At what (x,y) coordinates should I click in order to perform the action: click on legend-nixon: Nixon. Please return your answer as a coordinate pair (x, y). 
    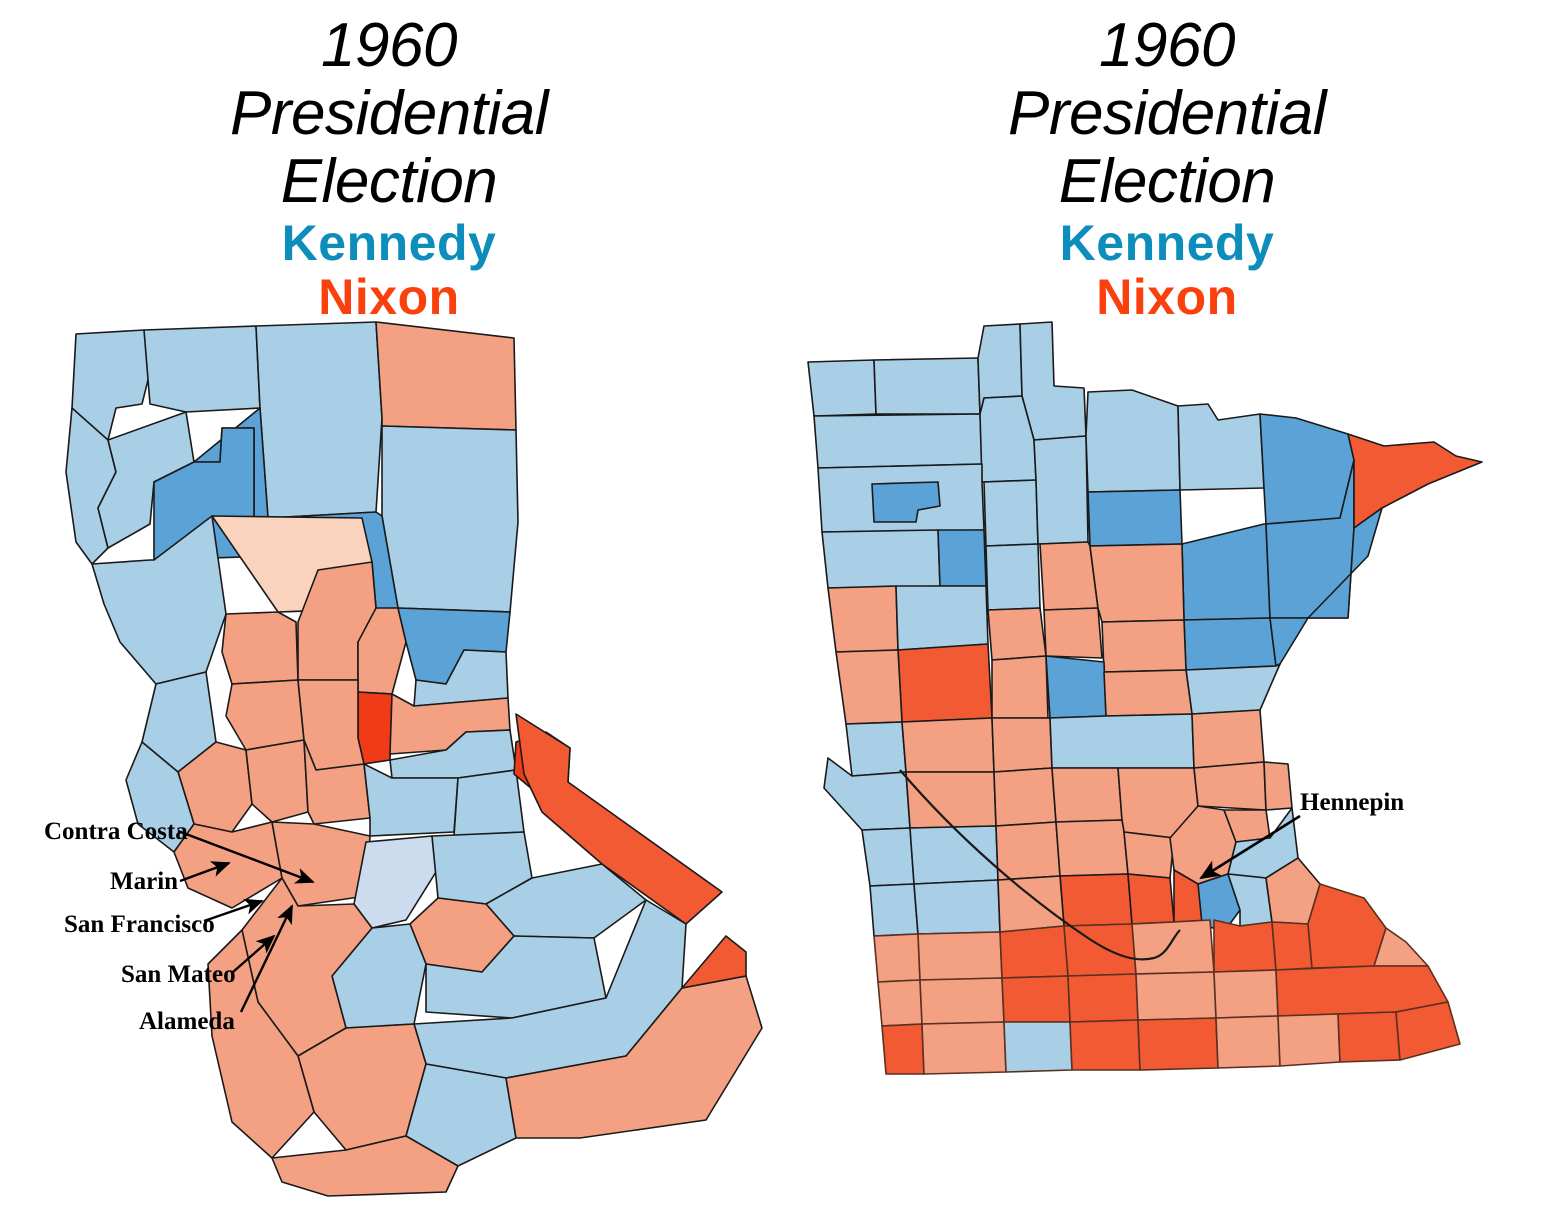
    Looking at the image, I should click on (1167, 297).